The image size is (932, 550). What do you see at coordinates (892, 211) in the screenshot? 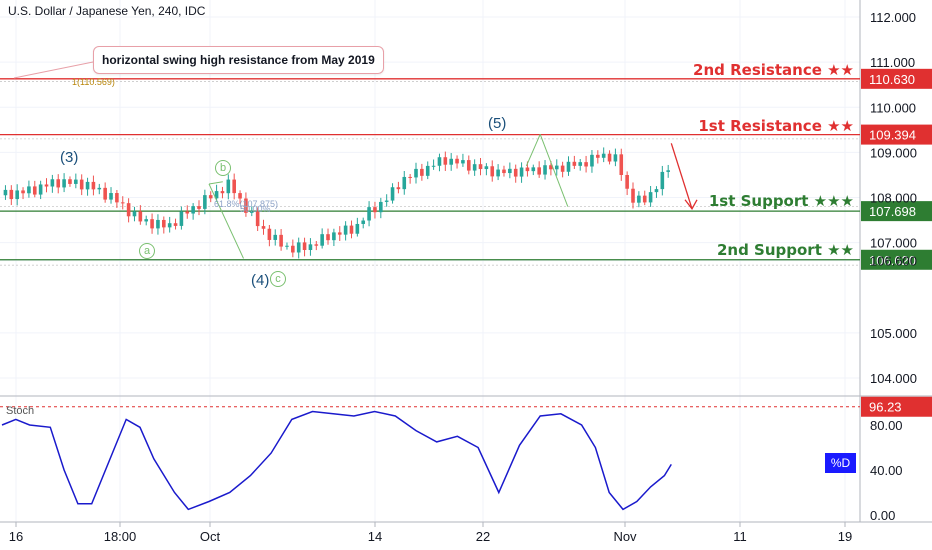
I see `level-price-tag-text: 107.698` at bounding box center [892, 211].